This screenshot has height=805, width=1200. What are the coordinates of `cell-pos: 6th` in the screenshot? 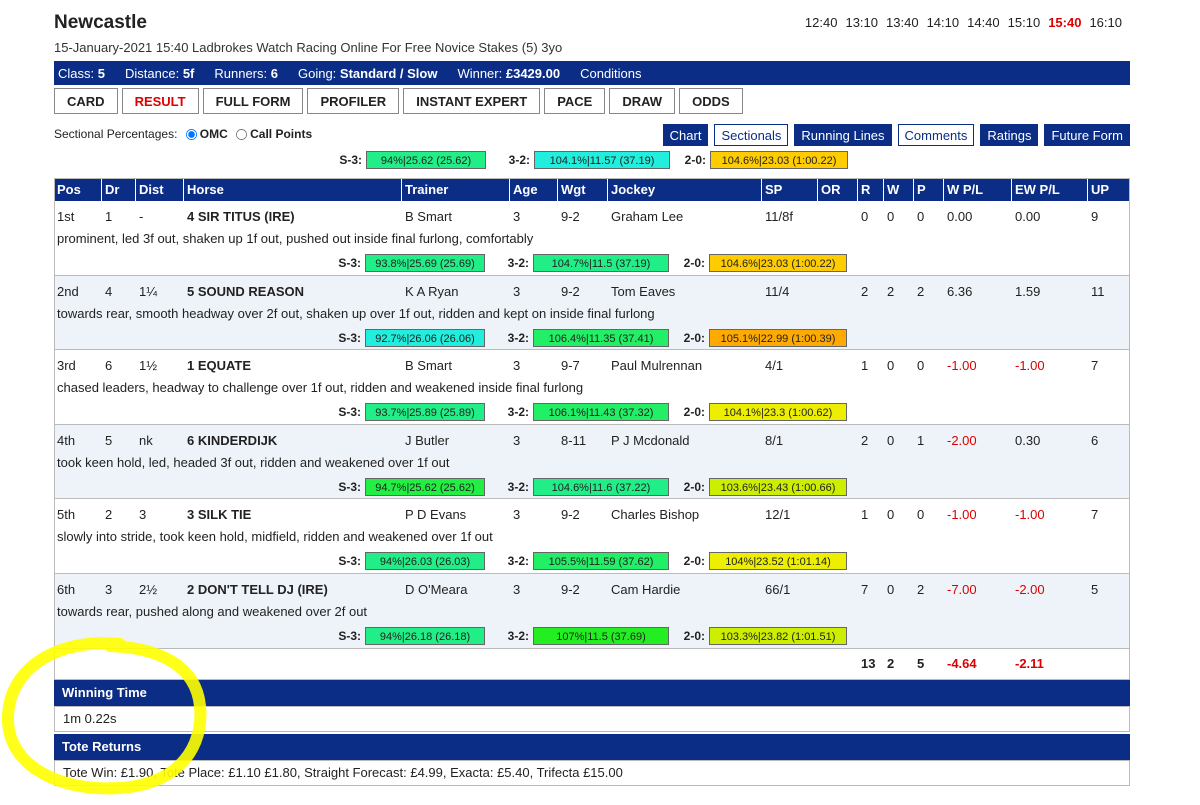 It's located at (66, 589).